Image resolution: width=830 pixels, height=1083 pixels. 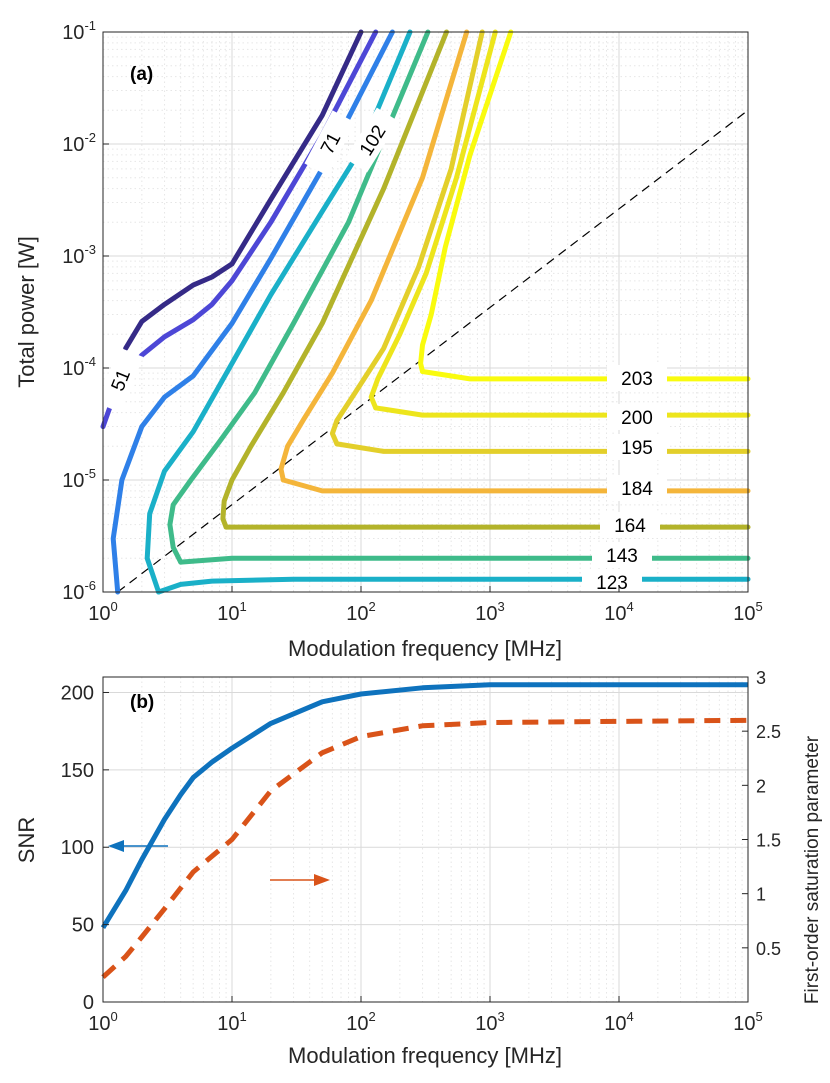 I want to click on contour-label-203: 203, so click(x=637, y=379).